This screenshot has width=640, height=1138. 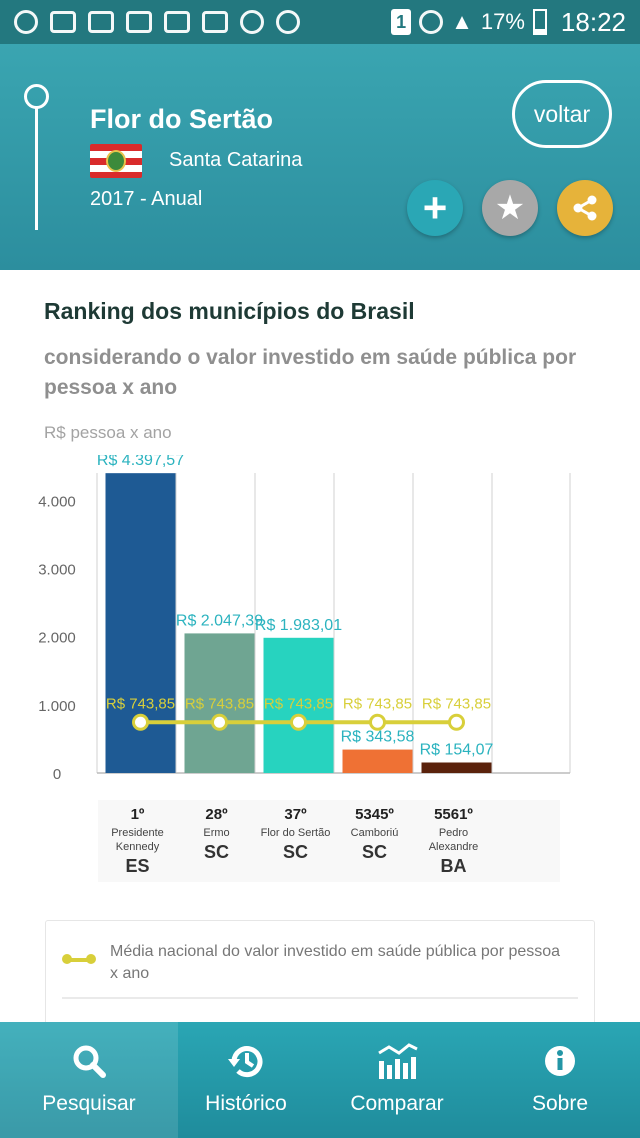 I want to click on no-disturb-icon, so click(x=431, y=22).